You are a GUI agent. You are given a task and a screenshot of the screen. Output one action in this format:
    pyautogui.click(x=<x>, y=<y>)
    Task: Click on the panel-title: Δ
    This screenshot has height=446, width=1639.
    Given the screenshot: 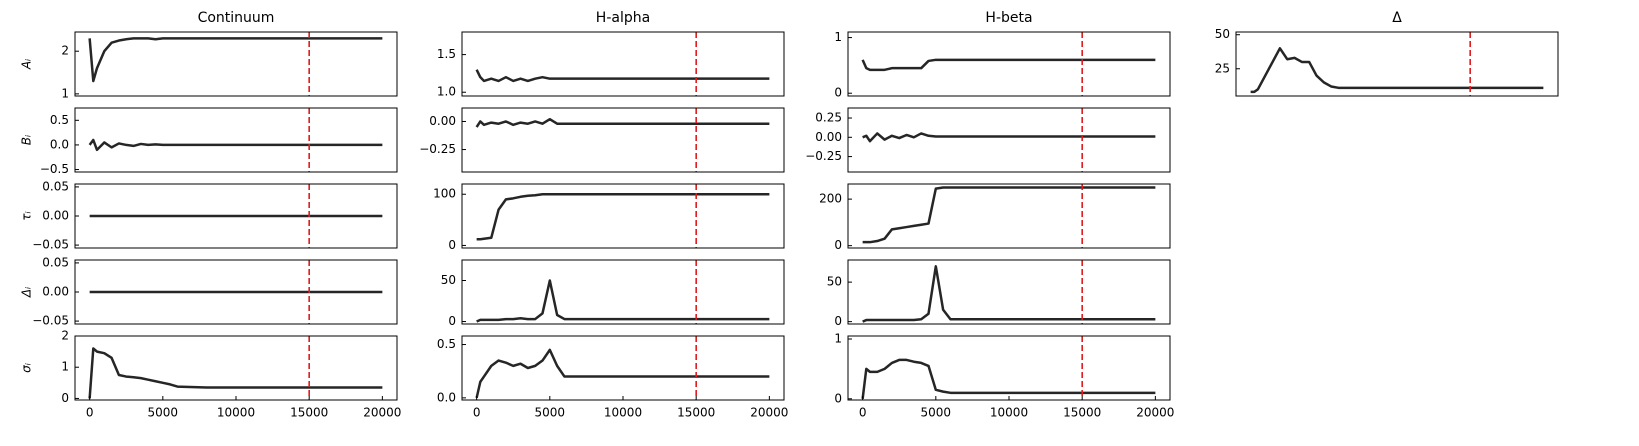 What is the action you would take?
    pyautogui.click(x=1397, y=18)
    